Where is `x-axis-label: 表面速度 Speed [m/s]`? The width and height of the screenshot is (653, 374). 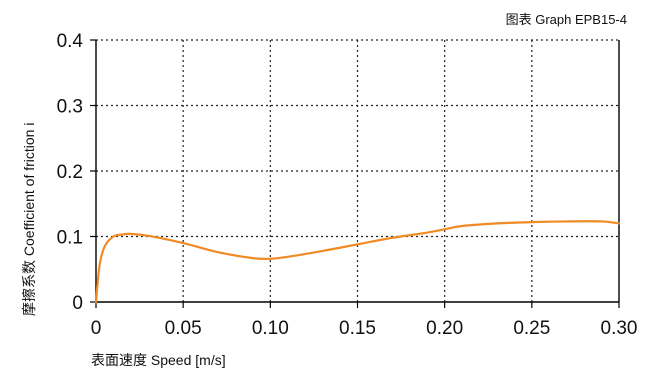
x-axis-label: 表面速度 Speed [m/s] is located at coordinates (158, 360).